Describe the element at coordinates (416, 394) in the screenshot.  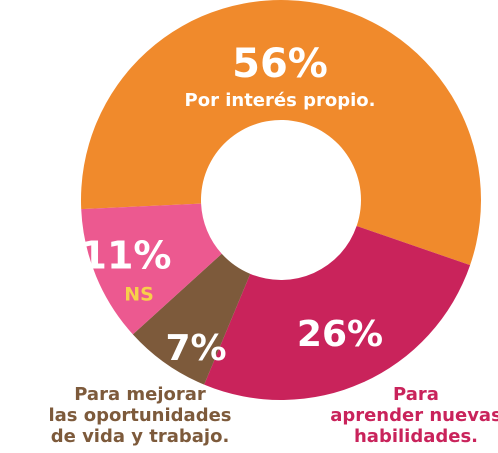
I see `category-label: Para` at that location.